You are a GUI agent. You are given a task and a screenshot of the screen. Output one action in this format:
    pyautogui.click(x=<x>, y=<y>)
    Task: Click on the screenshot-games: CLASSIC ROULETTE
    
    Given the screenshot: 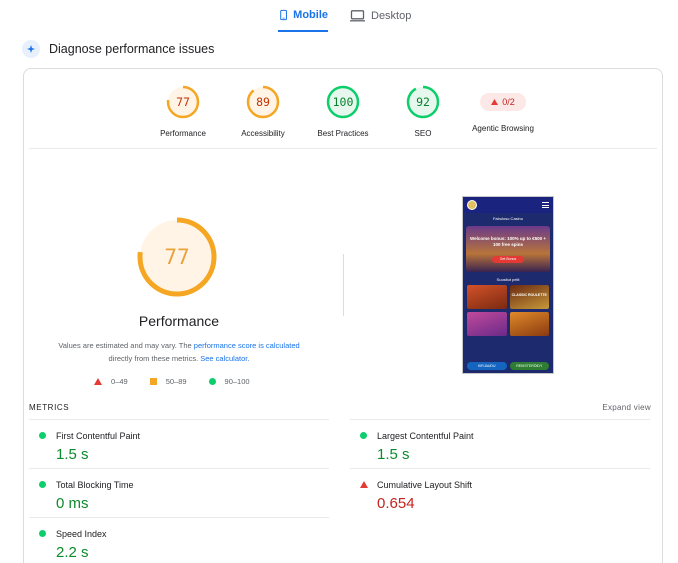 What is the action you would take?
    pyautogui.click(x=508, y=310)
    